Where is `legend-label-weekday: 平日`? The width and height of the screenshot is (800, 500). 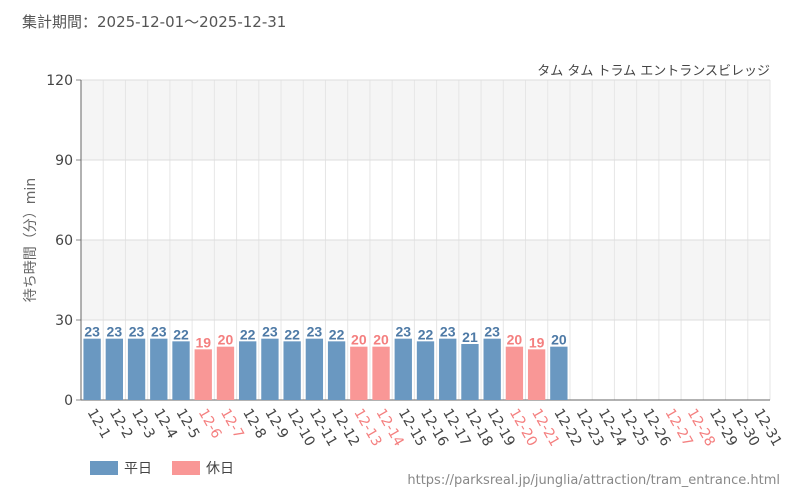
legend-label-weekday: 平日 is located at coordinates (138, 469).